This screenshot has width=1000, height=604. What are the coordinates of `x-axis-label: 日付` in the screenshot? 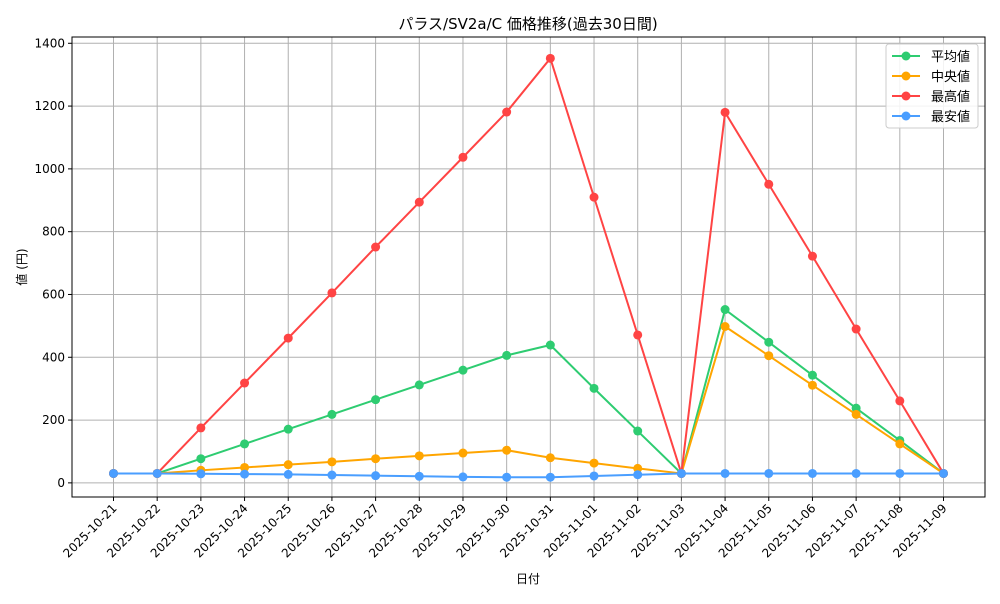 It's located at (528, 579).